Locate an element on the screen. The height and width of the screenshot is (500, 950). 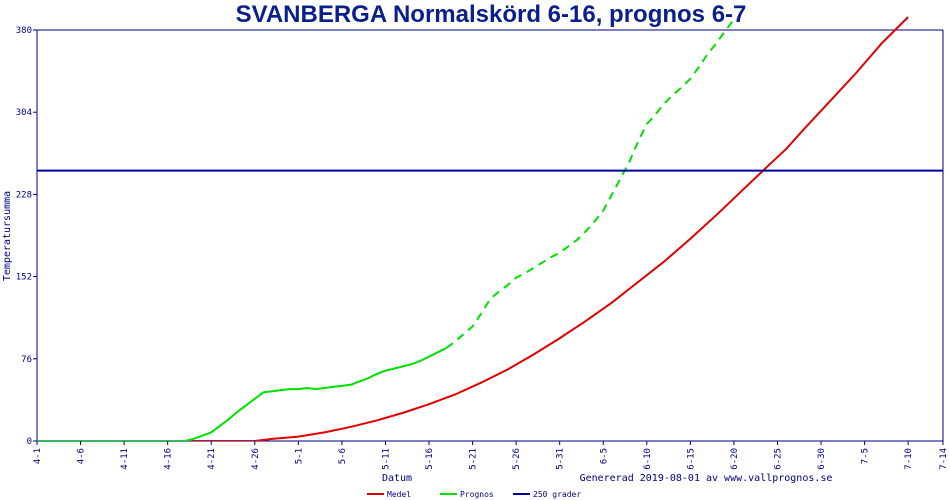
x-tick-label: 5-26 is located at coordinates (517, 459).